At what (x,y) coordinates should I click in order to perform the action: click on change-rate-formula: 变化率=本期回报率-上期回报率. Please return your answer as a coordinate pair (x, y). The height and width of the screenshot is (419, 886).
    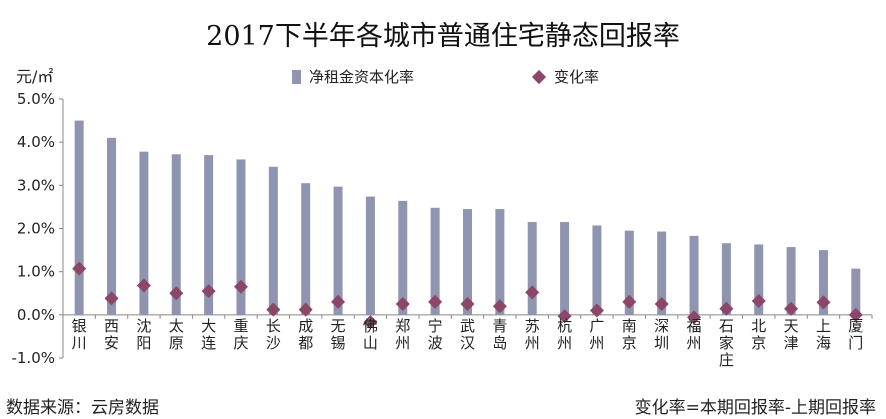
    Looking at the image, I should click on (755, 408).